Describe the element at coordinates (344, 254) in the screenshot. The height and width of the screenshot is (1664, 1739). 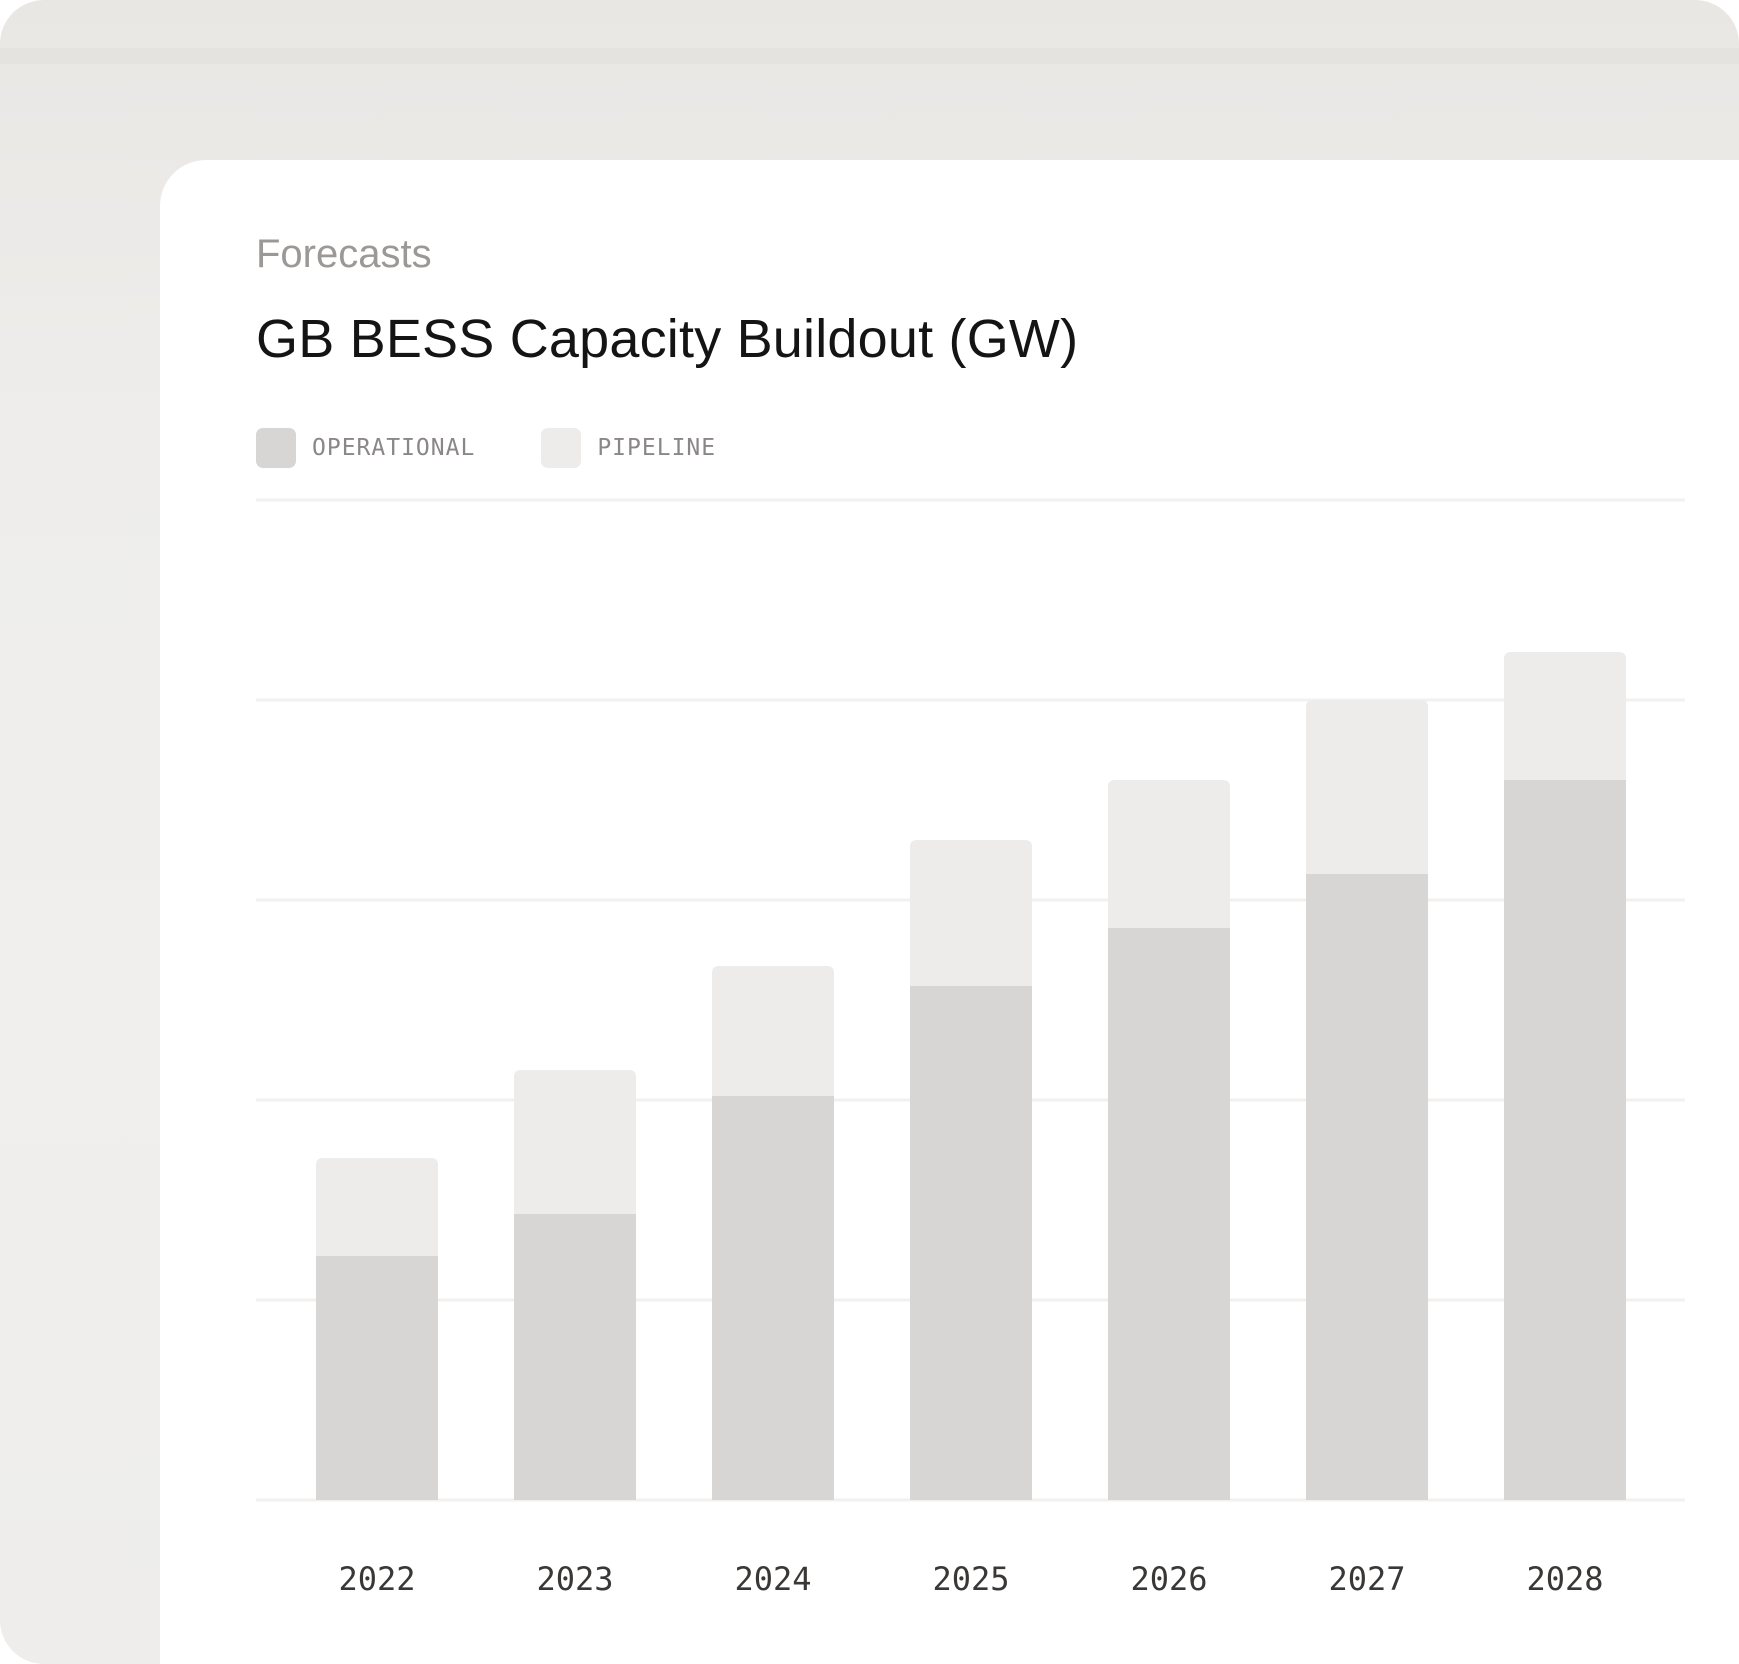
I see `section-label: Forecasts` at that location.